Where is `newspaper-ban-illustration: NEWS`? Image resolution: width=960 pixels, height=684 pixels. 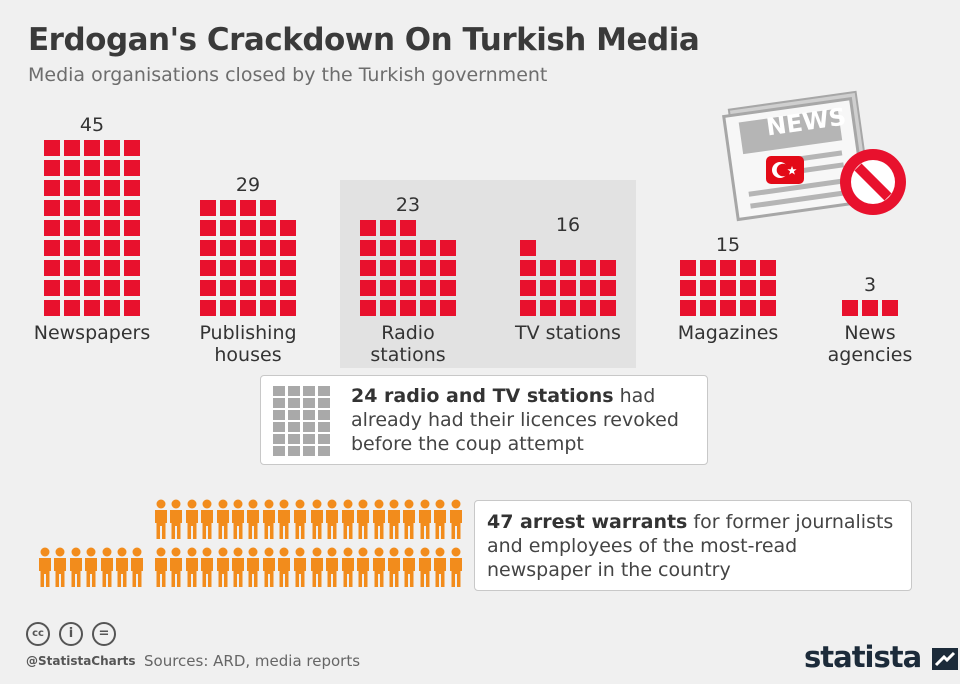
newspaper-ban-illustration: NEWS is located at coordinates (822, 156).